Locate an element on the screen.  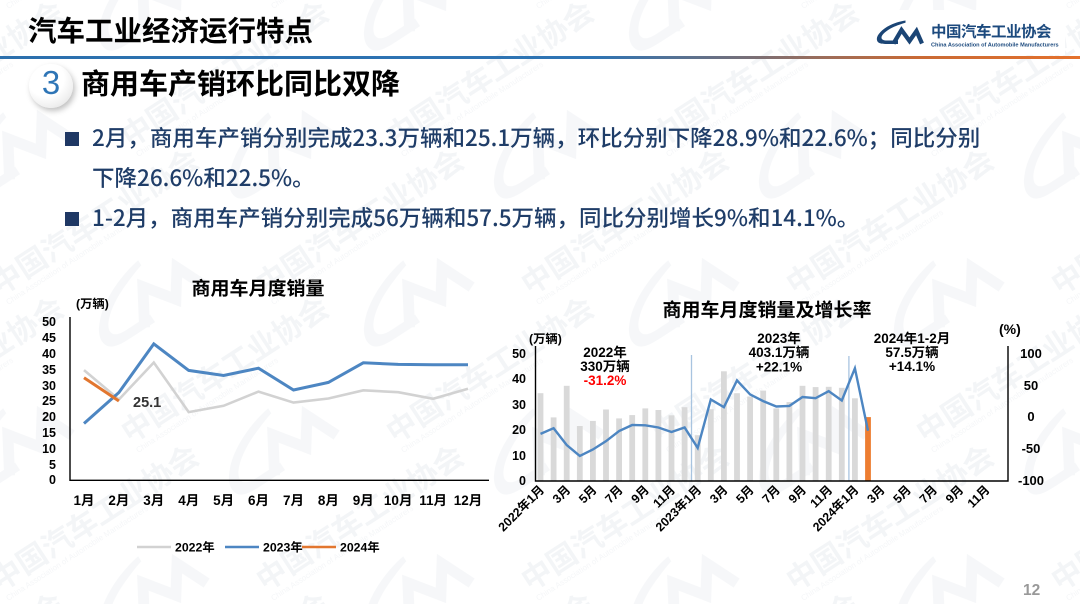
svg-text: 2月 is located at coordinates (118, 500).